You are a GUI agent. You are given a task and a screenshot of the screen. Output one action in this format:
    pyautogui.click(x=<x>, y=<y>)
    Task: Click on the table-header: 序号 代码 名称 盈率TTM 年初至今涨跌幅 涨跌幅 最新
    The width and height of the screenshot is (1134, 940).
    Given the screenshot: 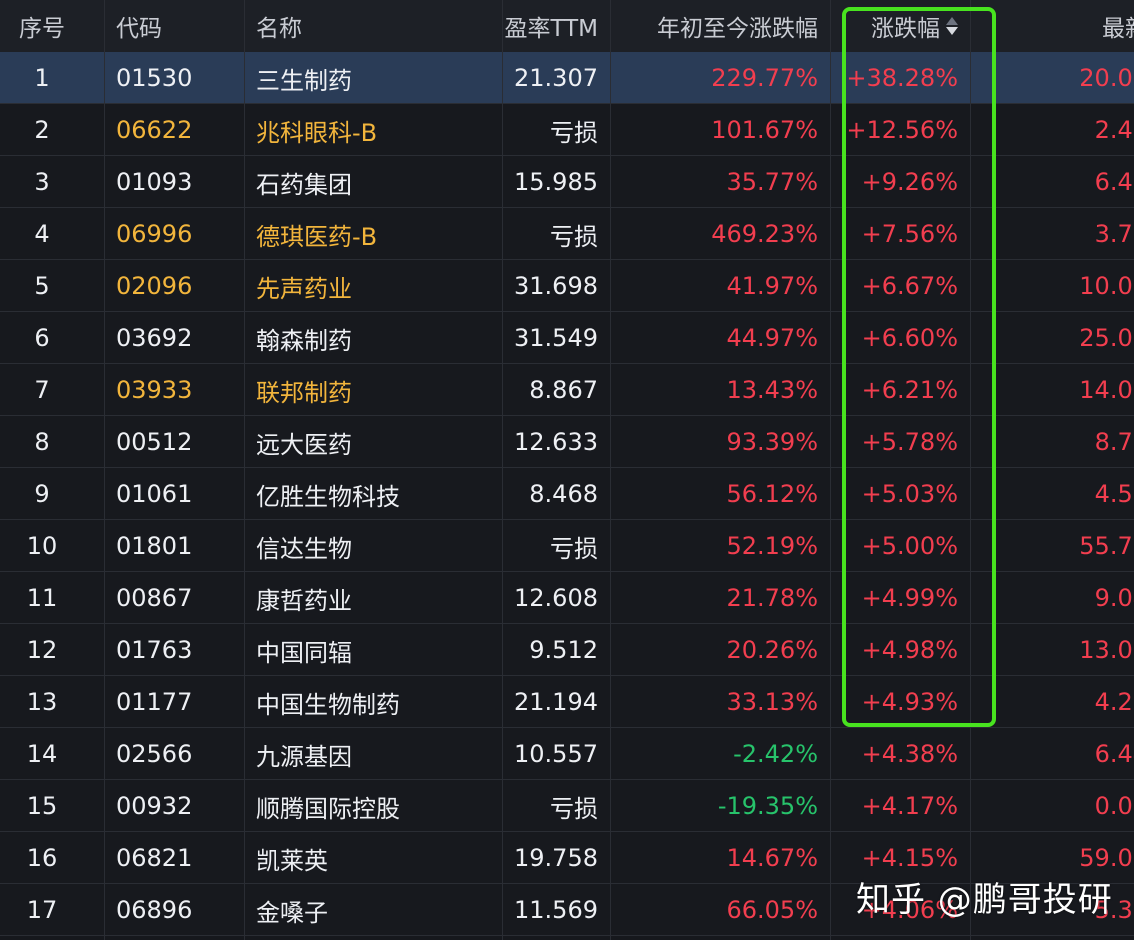 What is the action you would take?
    pyautogui.click(x=567, y=26)
    